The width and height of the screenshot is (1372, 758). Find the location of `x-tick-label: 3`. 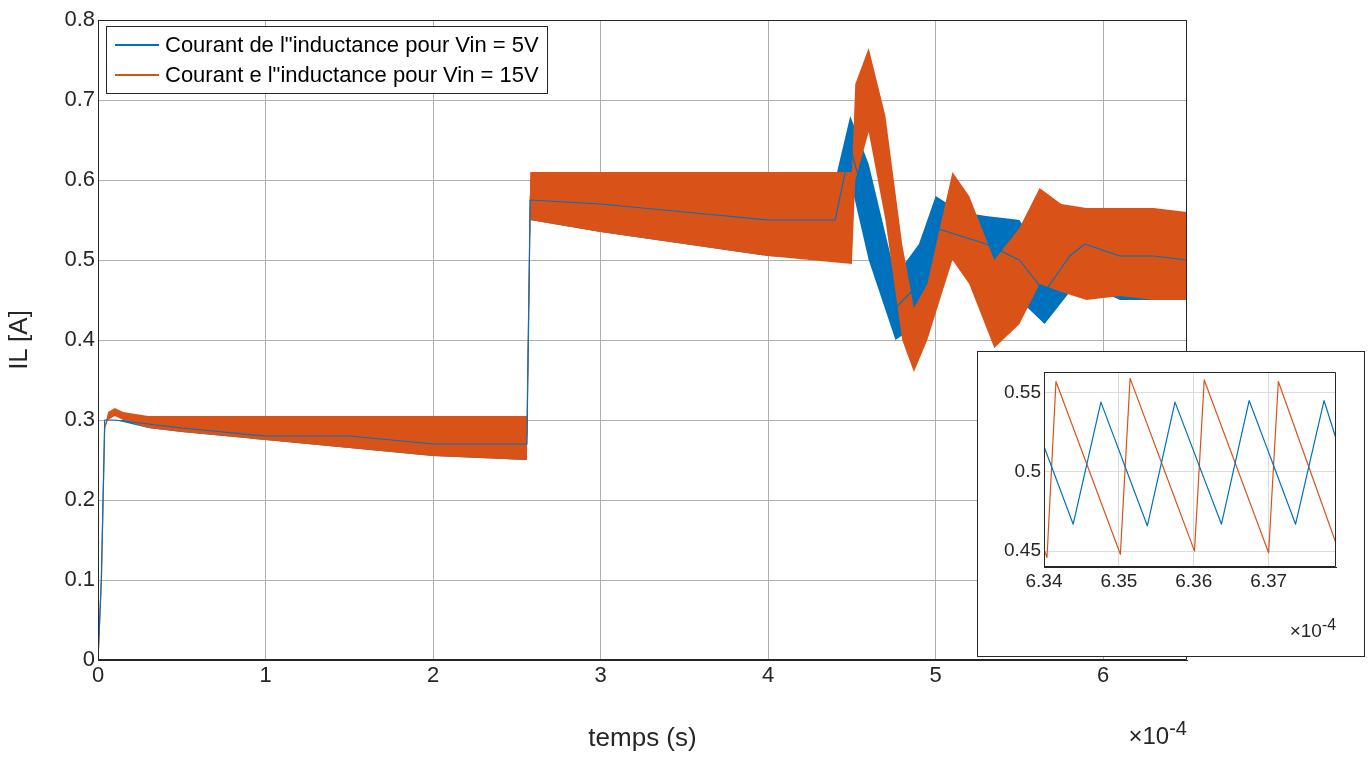

x-tick-label: 3 is located at coordinates (600, 675).